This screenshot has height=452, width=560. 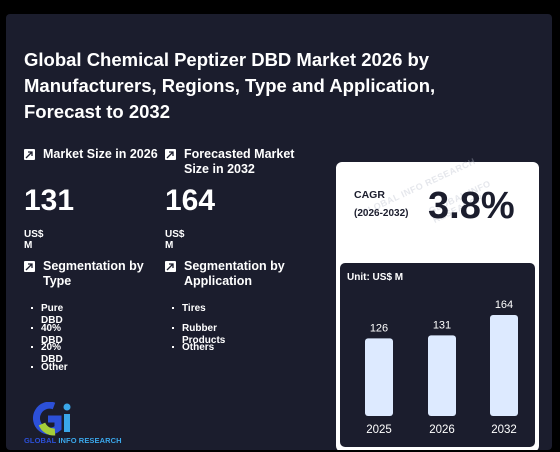 I want to click on bar-2025, so click(x=379, y=377).